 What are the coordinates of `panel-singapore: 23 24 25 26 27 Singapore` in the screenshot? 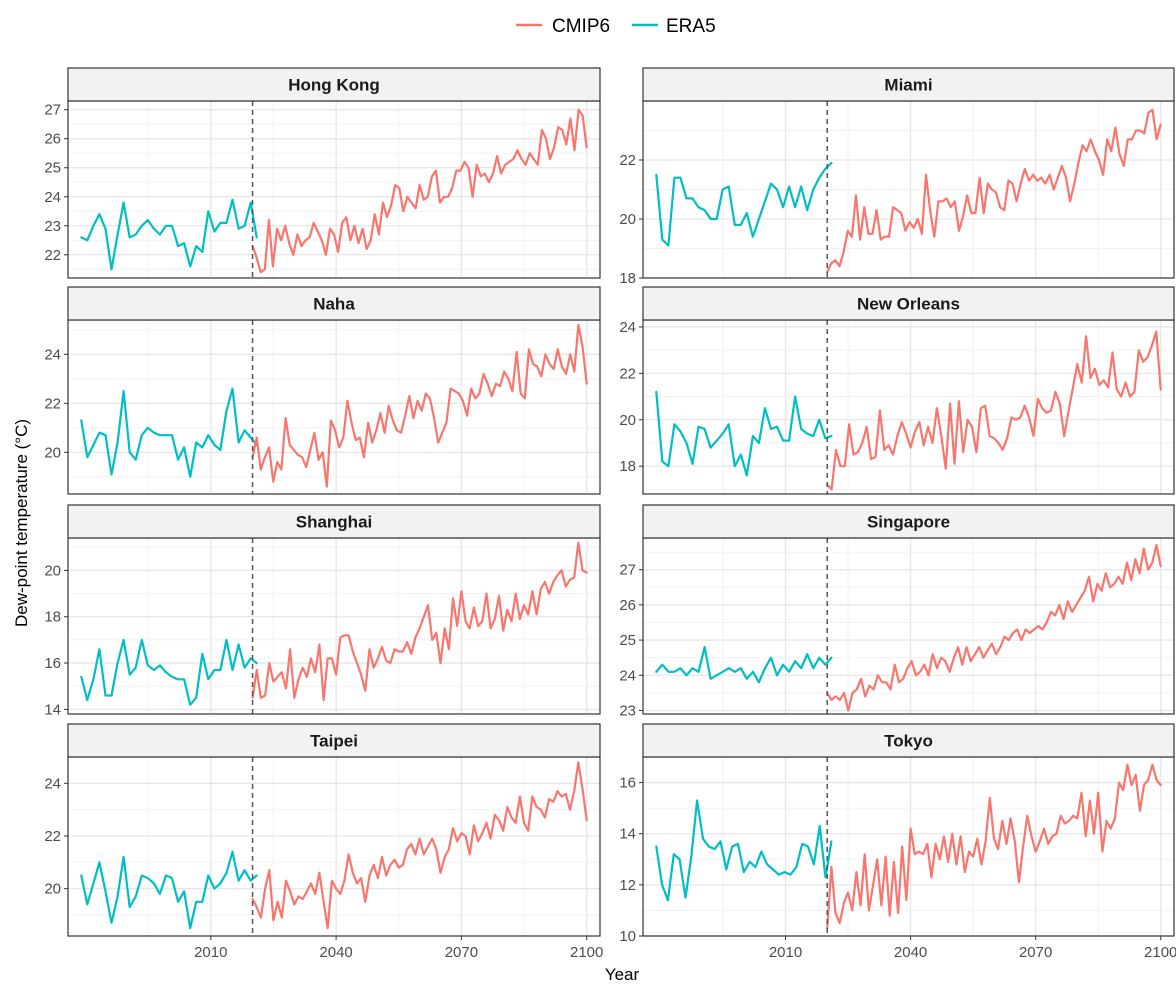 It's located at (897, 611).